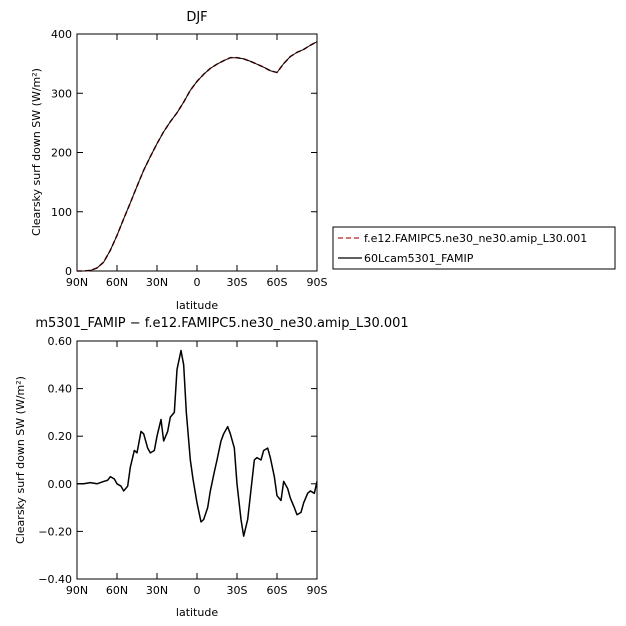  I want to click on top-plot-frame, so click(197, 152).